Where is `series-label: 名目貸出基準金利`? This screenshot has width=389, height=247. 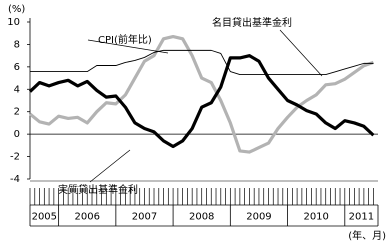
series-label: 名目貸出基準金利 is located at coordinates (252, 22).